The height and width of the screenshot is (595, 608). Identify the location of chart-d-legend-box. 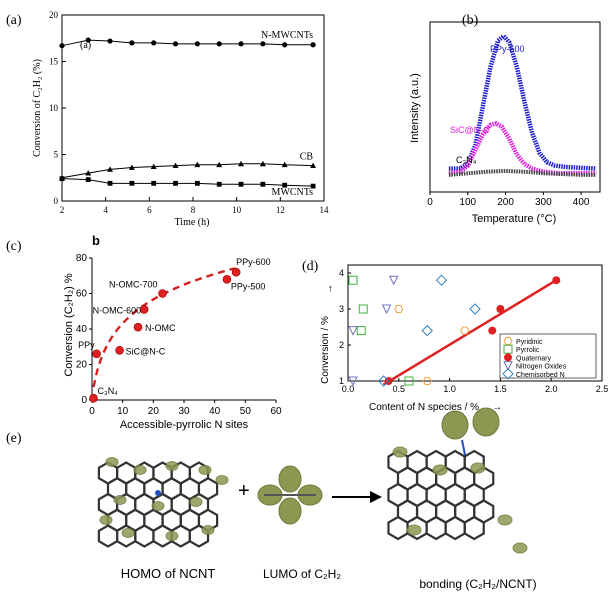
(548, 356).